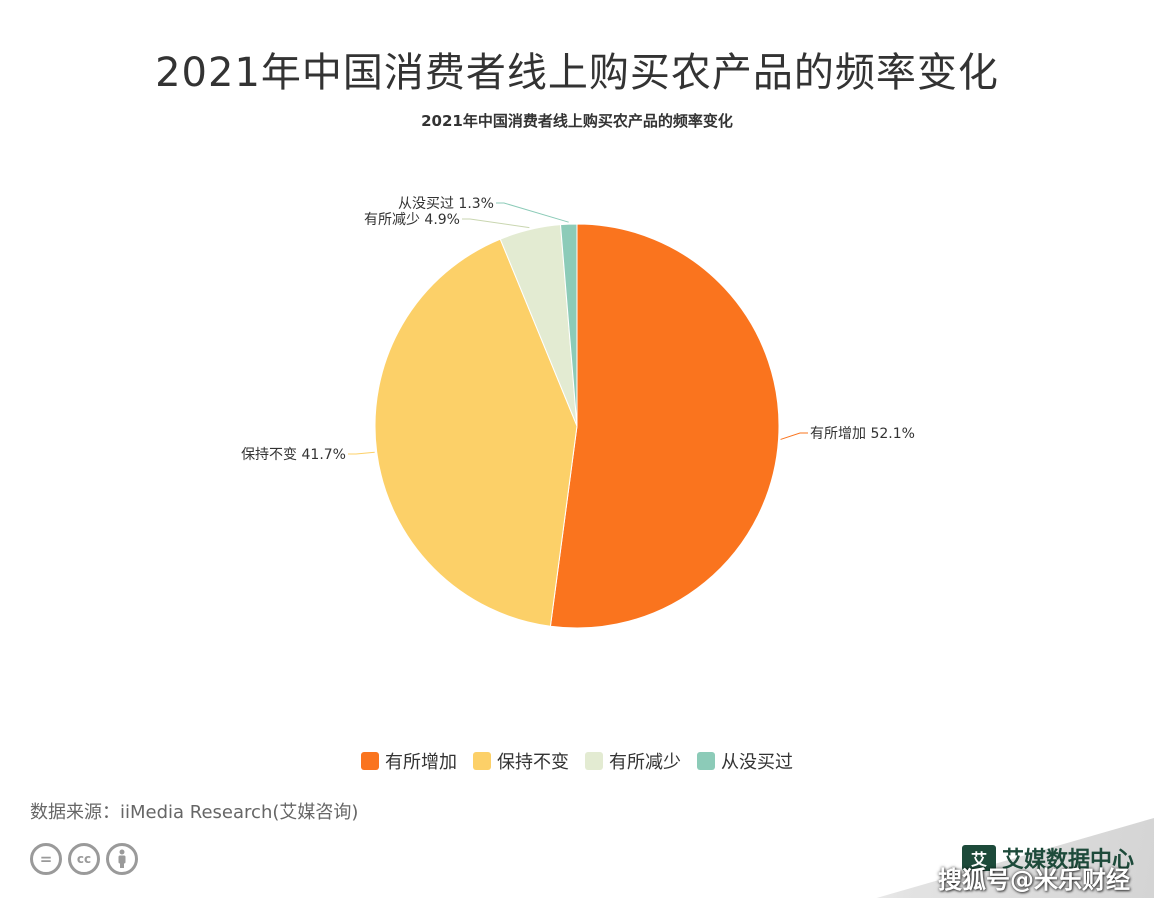 This screenshot has width=1154, height=898. What do you see at coordinates (862, 434) in the screenshot?
I see `slice-label-1: 有所增加 52.1%` at bounding box center [862, 434].